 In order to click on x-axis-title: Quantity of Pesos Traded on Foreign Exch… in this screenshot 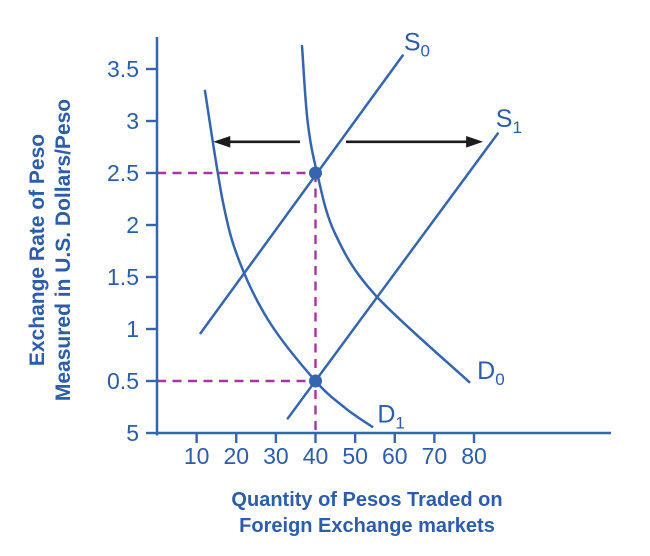, I will do `click(367, 513)`.